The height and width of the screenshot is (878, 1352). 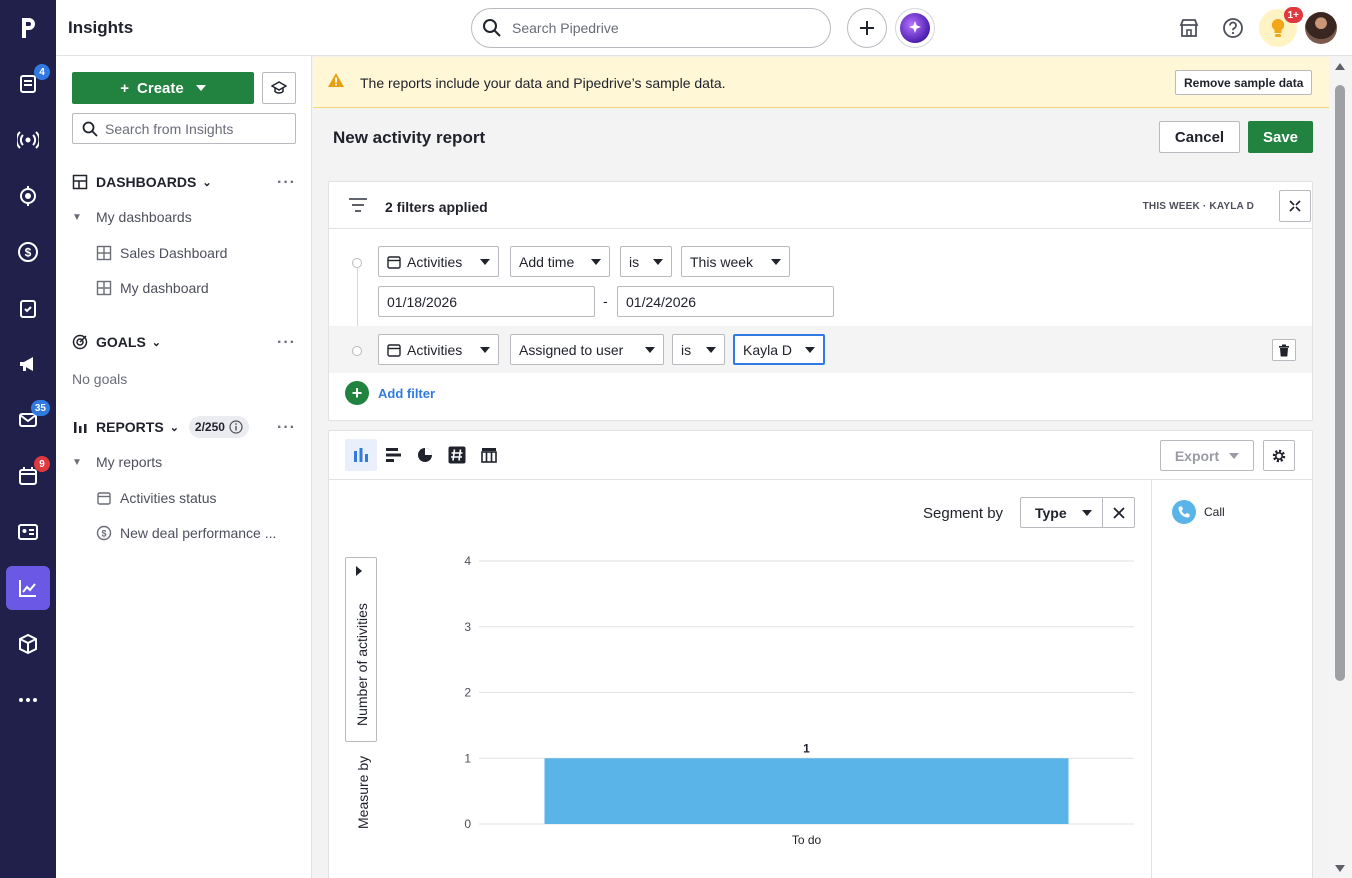 I want to click on rail-campaigns-megaphone, so click(x=28, y=364).